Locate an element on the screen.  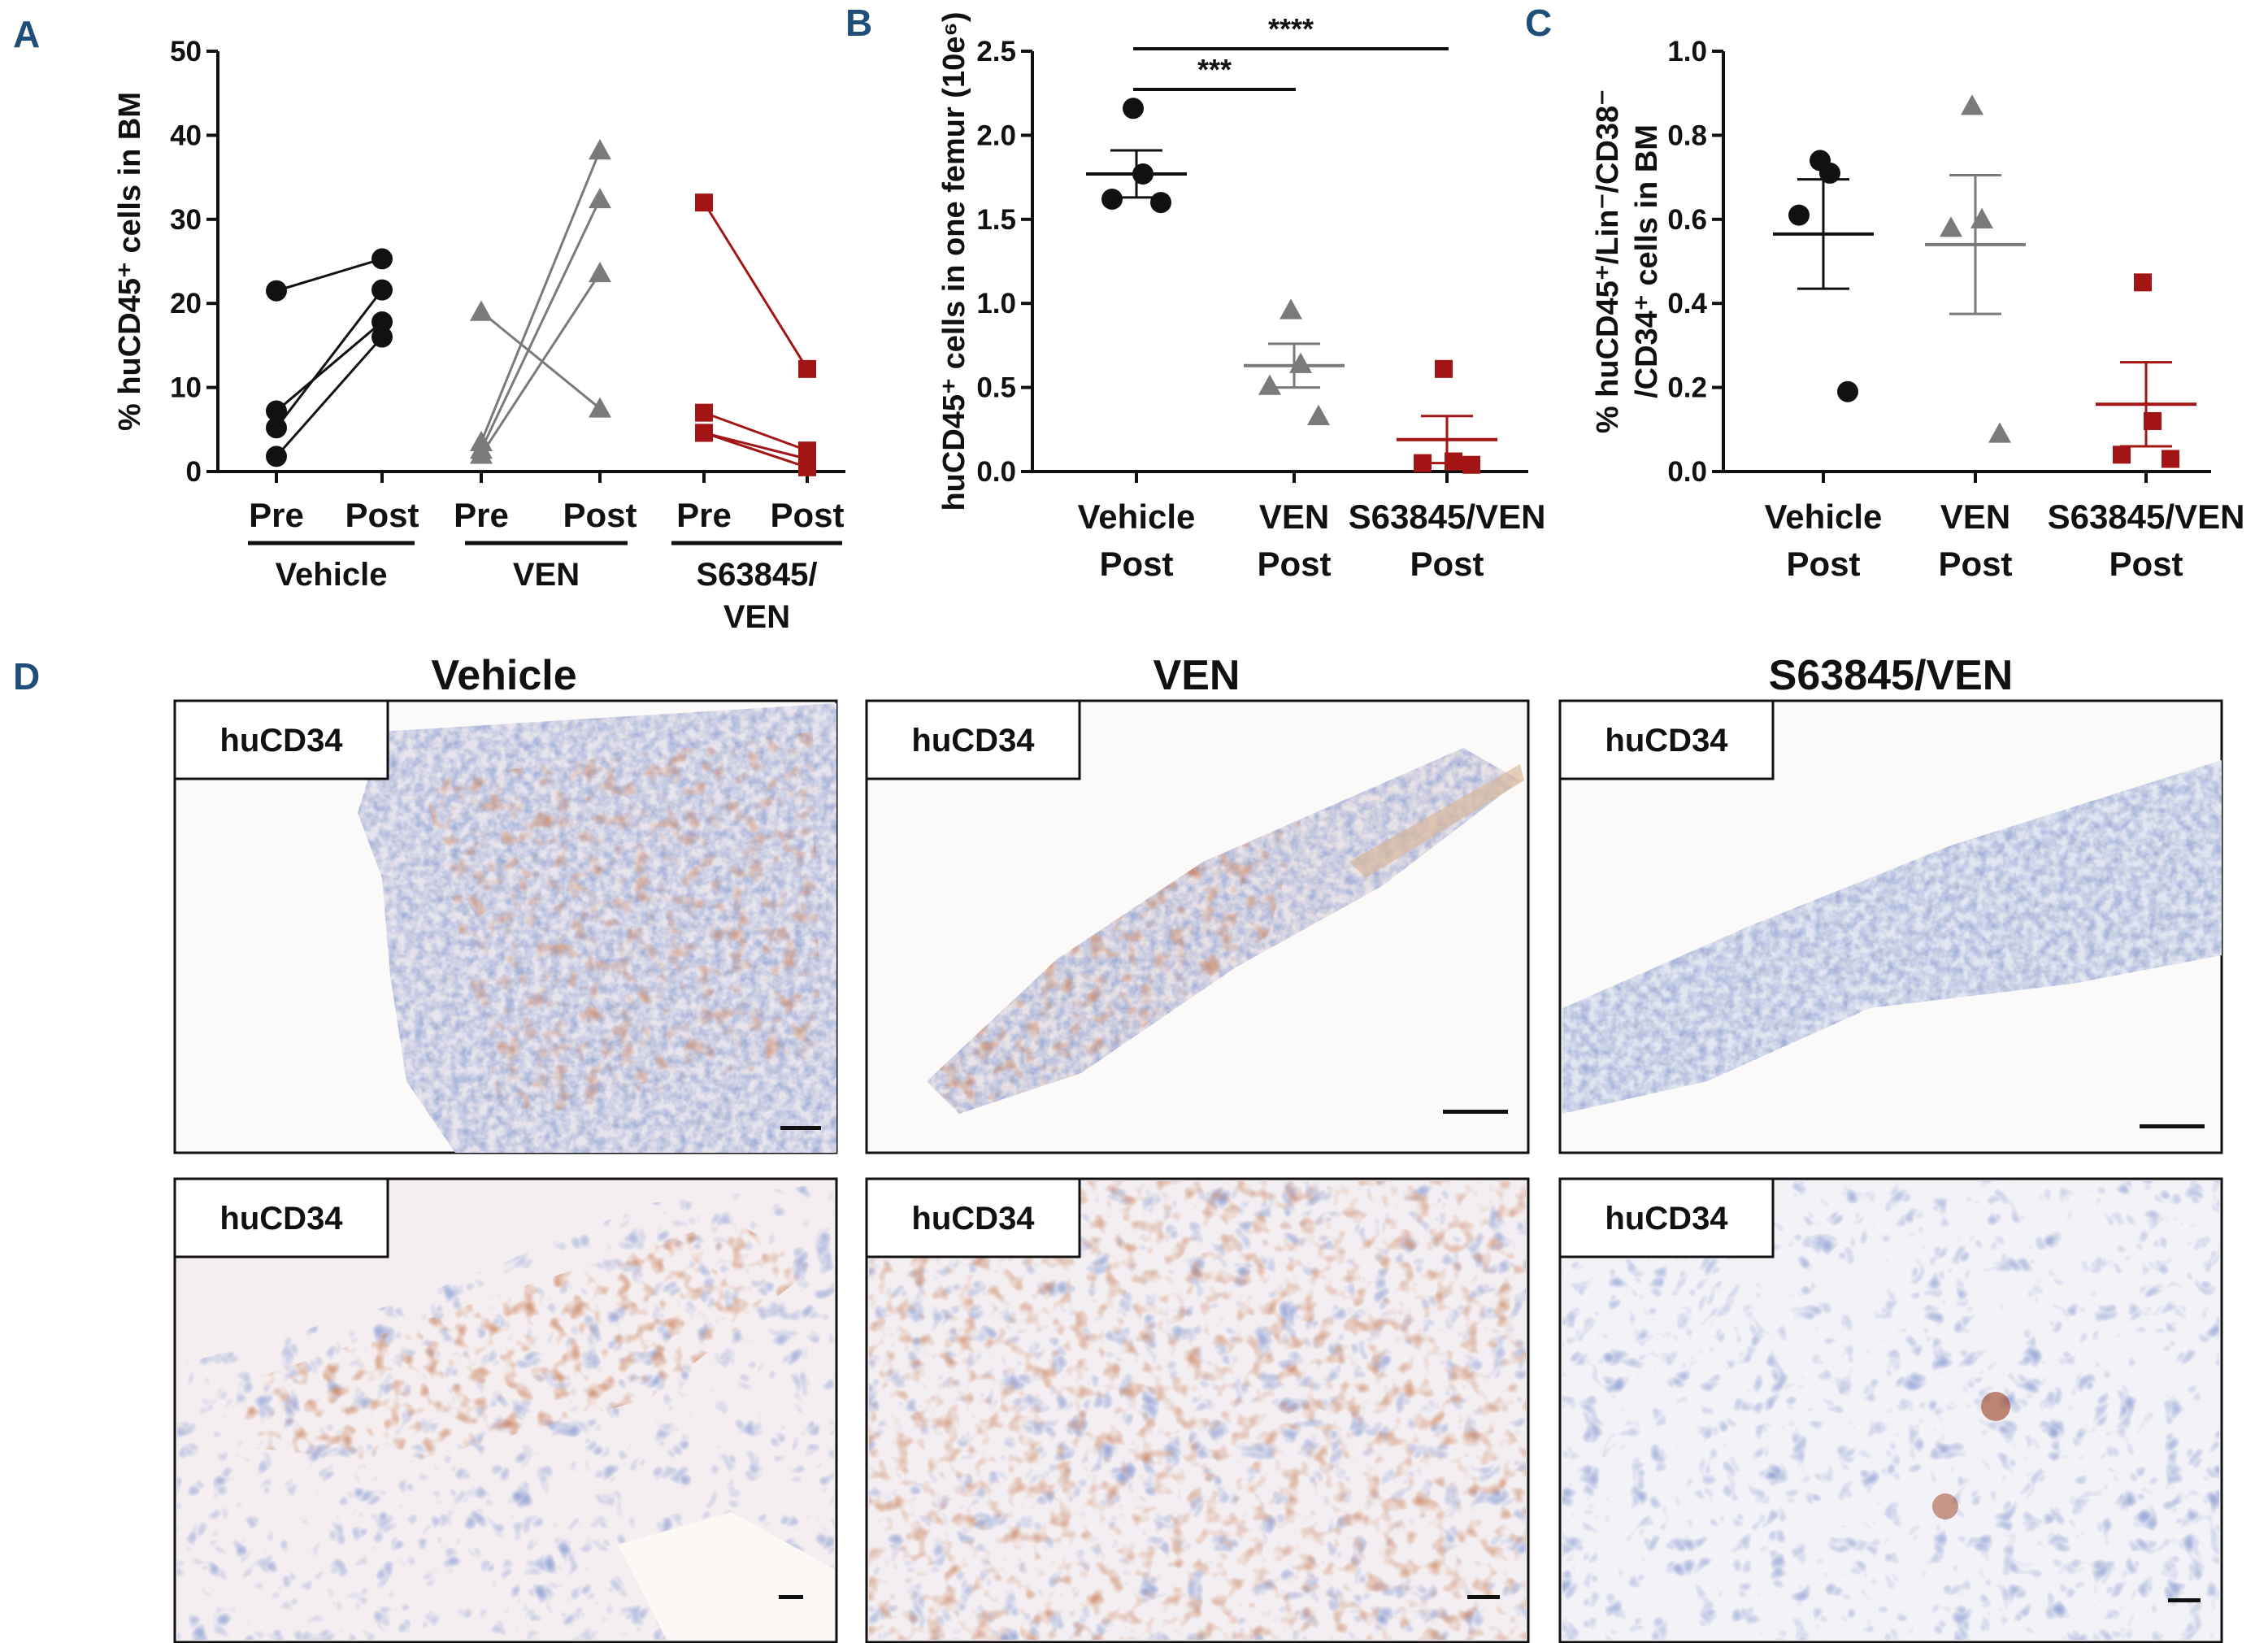
panel-b-x-tick-label: VEN Post is located at coordinates (1294, 541).